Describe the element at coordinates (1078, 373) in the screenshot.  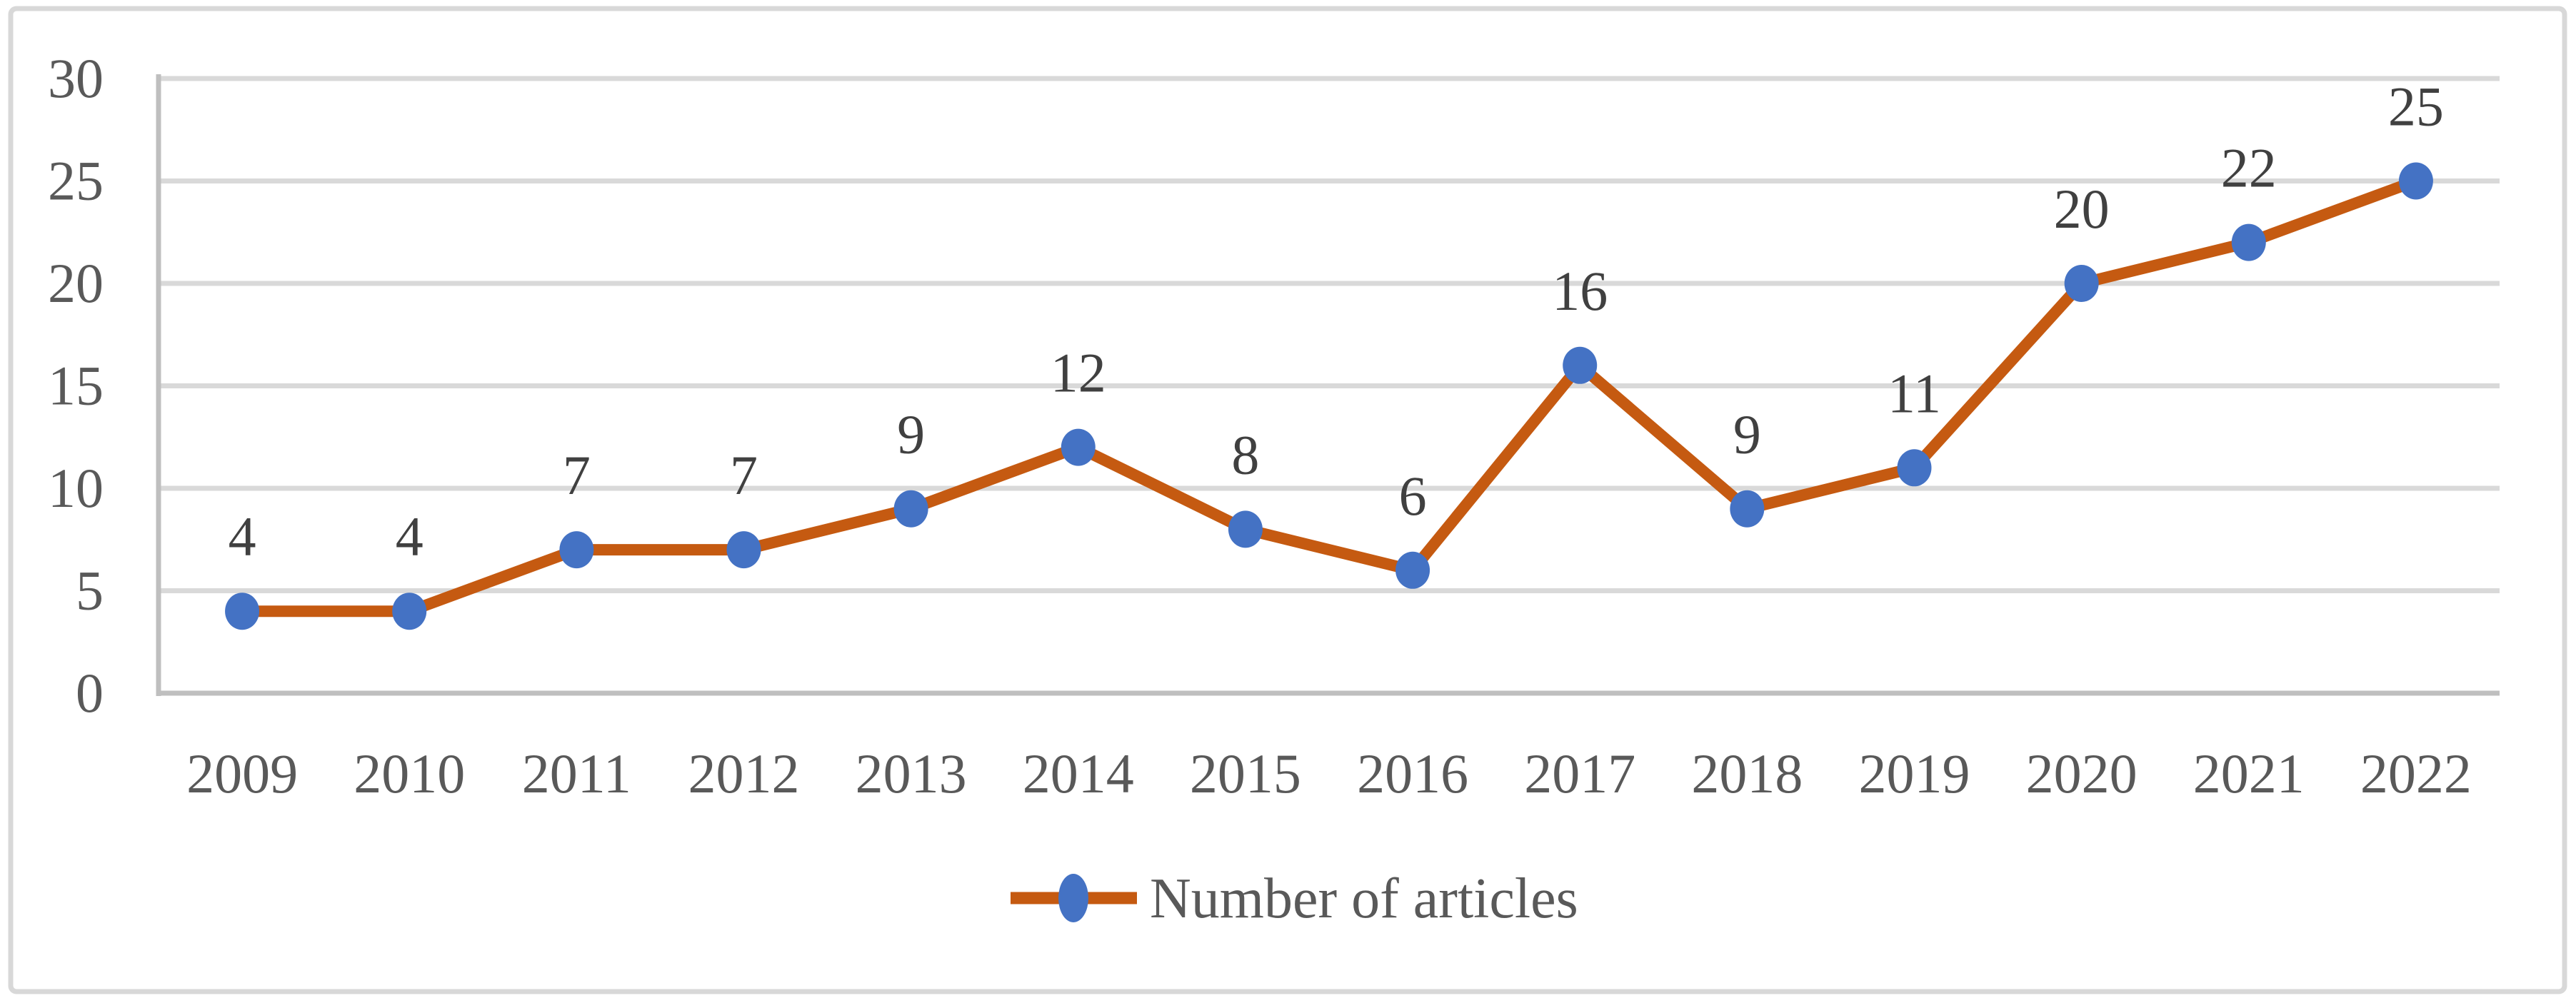
I see `data-label-2014: 12` at that location.